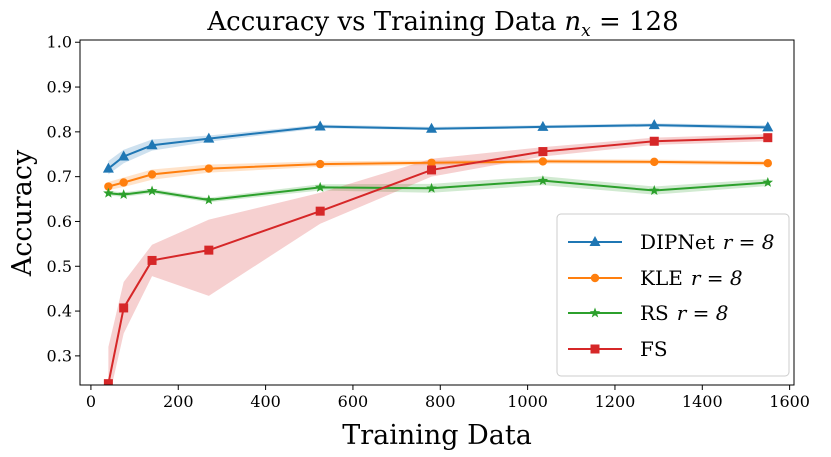 The height and width of the screenshot is (457, 831). Describe the element at coordinates (22, 213) in the screenshot. I see `y-axis-label: Accuracy` at that location.